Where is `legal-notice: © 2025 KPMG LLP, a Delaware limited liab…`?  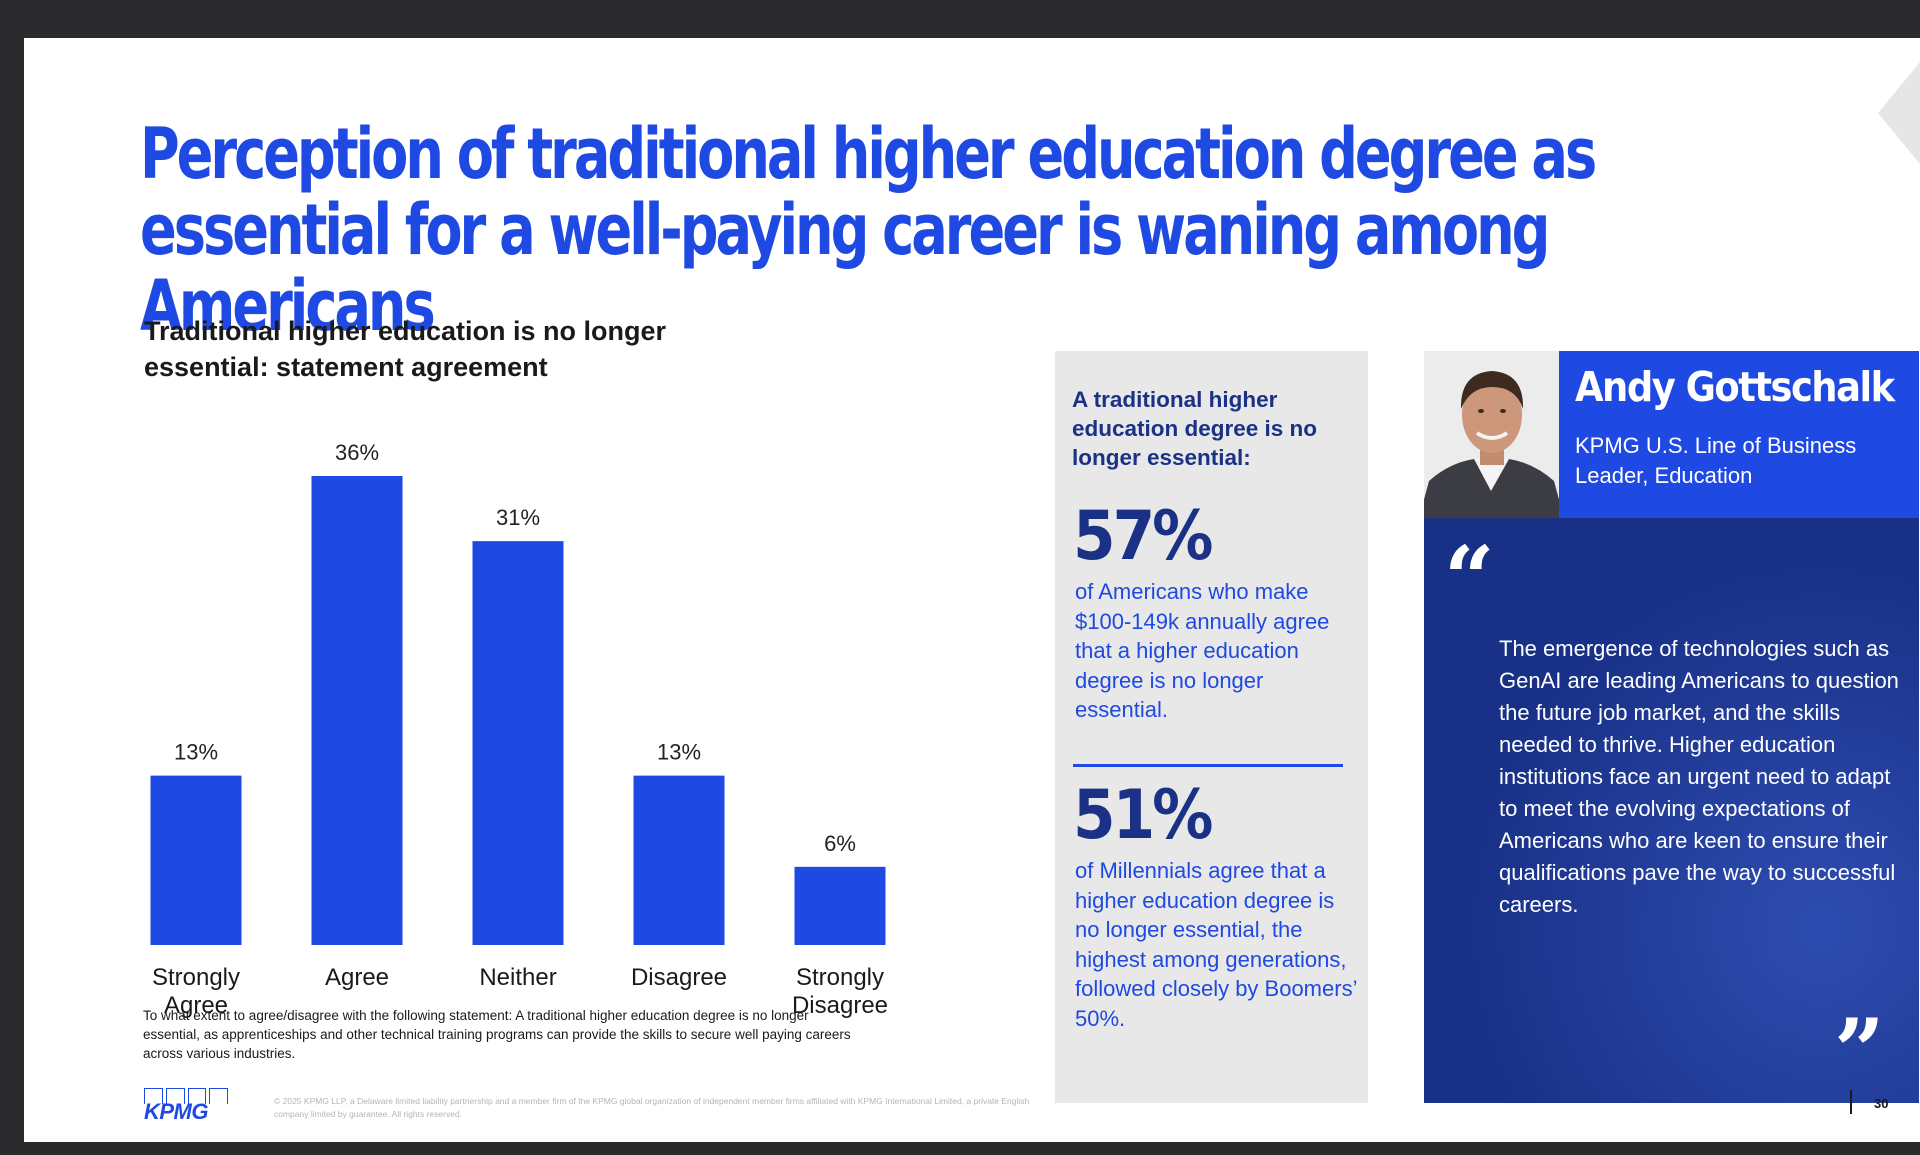 legal-notice: © 2025 KPMG LLP, a Delaware limited liab… is located at coordinates (652, 1107).